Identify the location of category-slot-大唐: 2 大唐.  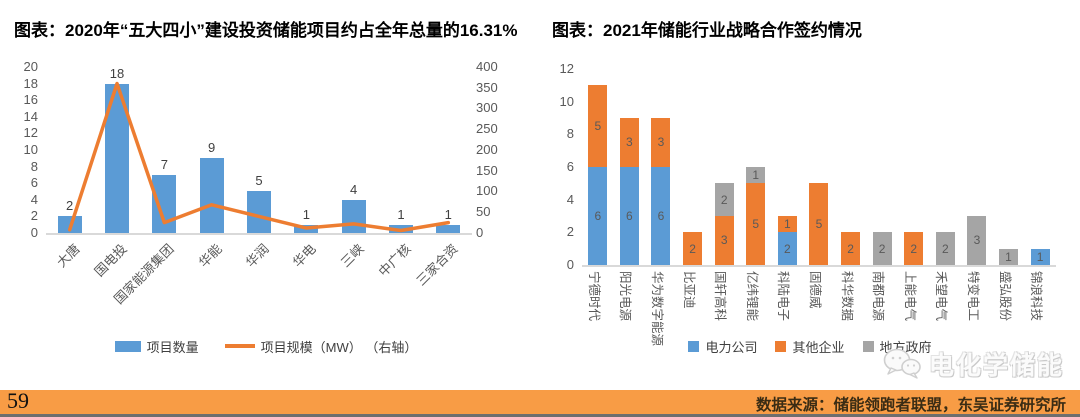
(69, 168).